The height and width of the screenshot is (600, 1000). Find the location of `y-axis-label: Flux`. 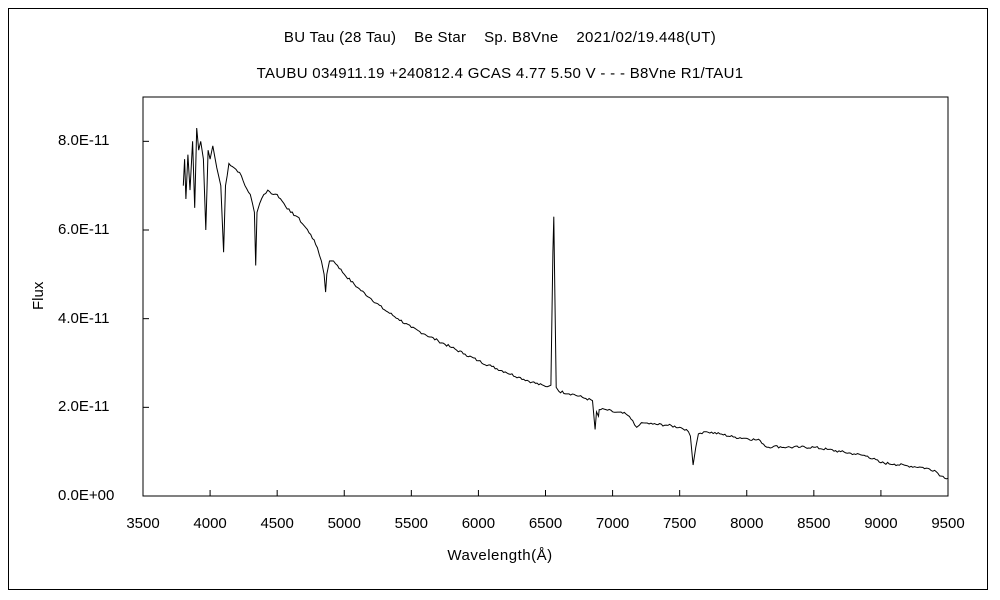

y-axis-label: Flux is located at coordinates (38, 295).